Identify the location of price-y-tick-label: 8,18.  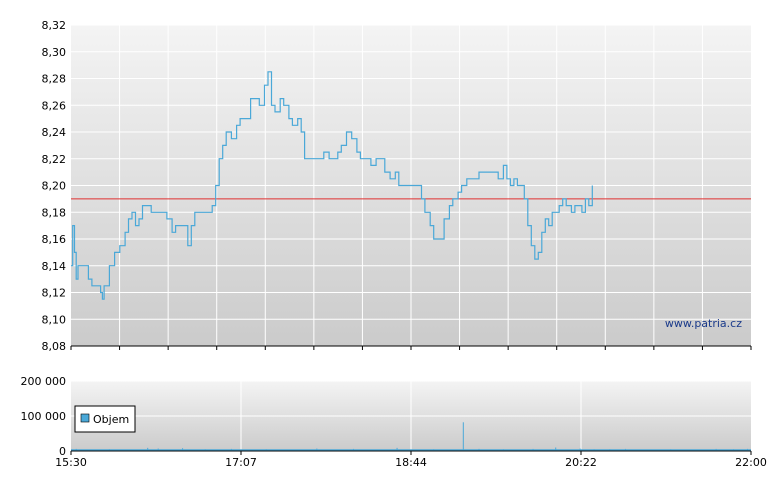
(54, 212).